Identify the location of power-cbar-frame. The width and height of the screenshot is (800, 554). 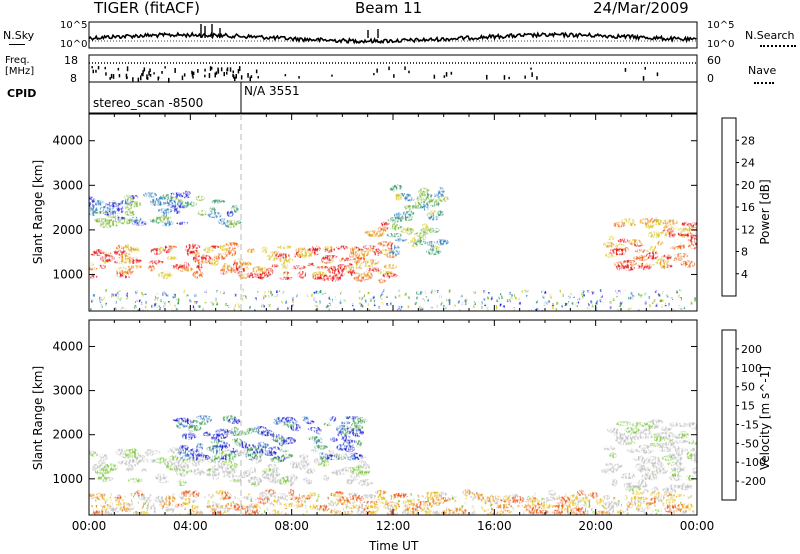
(729, 207).